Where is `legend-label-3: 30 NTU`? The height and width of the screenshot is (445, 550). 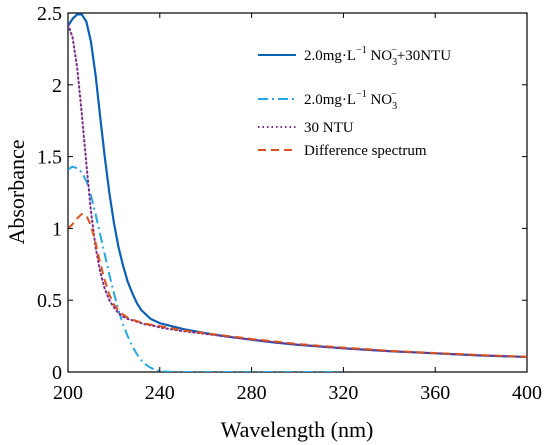
legend-label-3: 30 NTU is located at coordinates (329, 128).